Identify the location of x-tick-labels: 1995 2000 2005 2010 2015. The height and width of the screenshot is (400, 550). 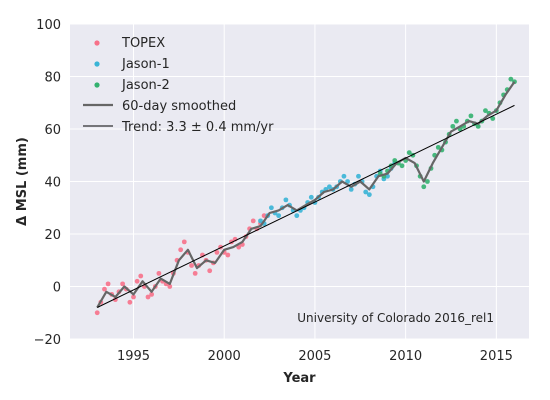
(315, 356).